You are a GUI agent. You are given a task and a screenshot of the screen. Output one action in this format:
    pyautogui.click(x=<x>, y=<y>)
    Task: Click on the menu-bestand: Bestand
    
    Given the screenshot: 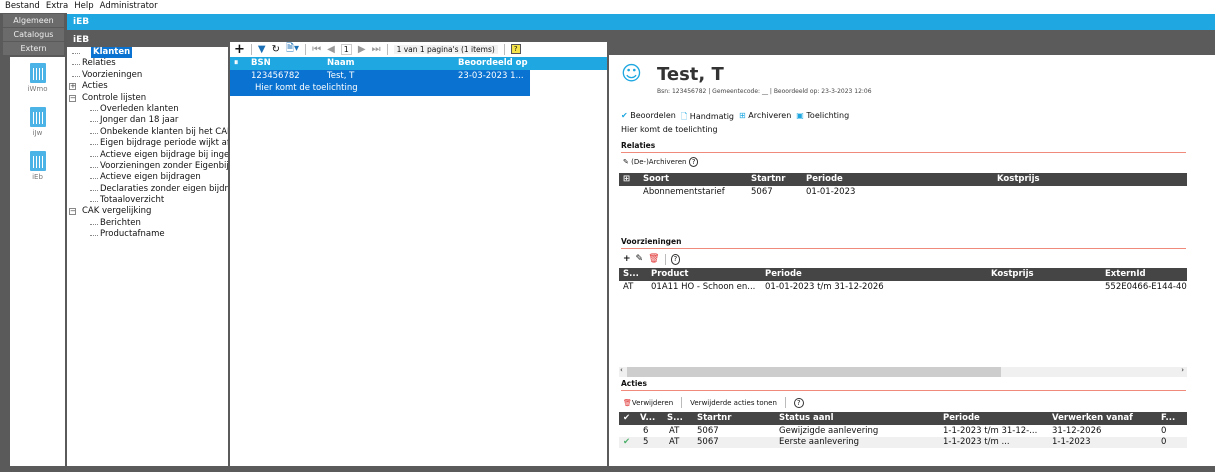 What is the action you would take?
    pyautogui.click(x=22, y=6)
    